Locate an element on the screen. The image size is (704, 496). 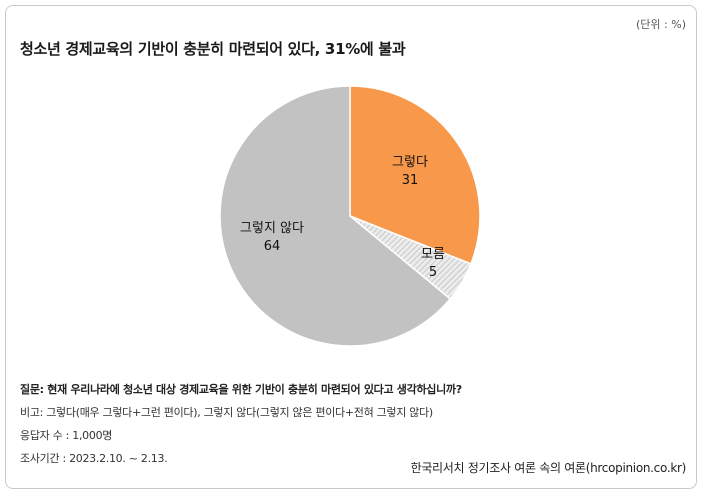
slice-label-0: 그렇다 is located at coordinates (410, 162).